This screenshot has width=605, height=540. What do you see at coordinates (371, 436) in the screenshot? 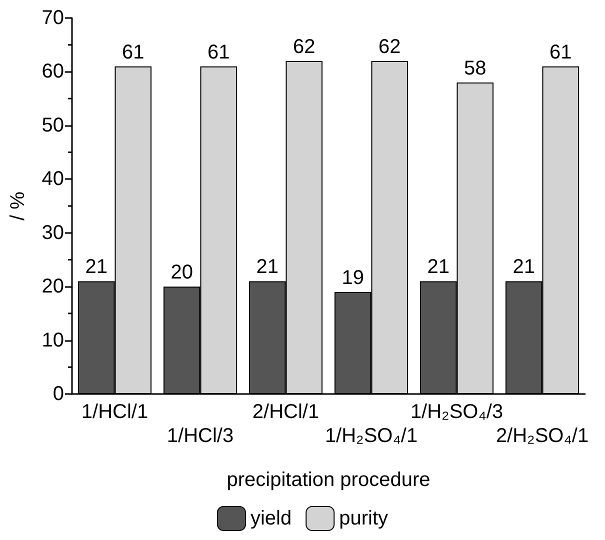
I see `x-tick-label: 1/H₂SO₄/1` at bounding box center [371, 436].